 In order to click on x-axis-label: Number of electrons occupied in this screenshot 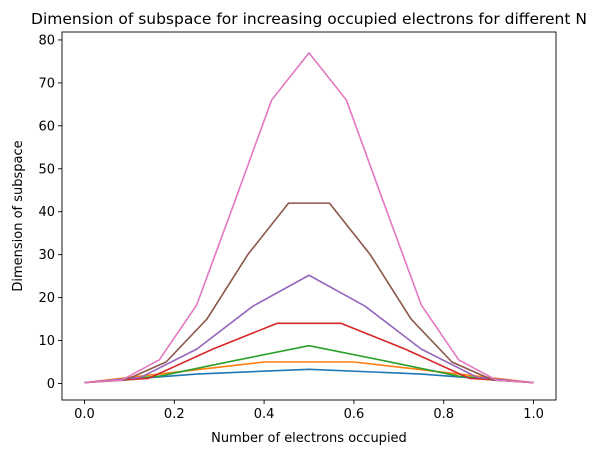, I will do `click(309, 438)`.